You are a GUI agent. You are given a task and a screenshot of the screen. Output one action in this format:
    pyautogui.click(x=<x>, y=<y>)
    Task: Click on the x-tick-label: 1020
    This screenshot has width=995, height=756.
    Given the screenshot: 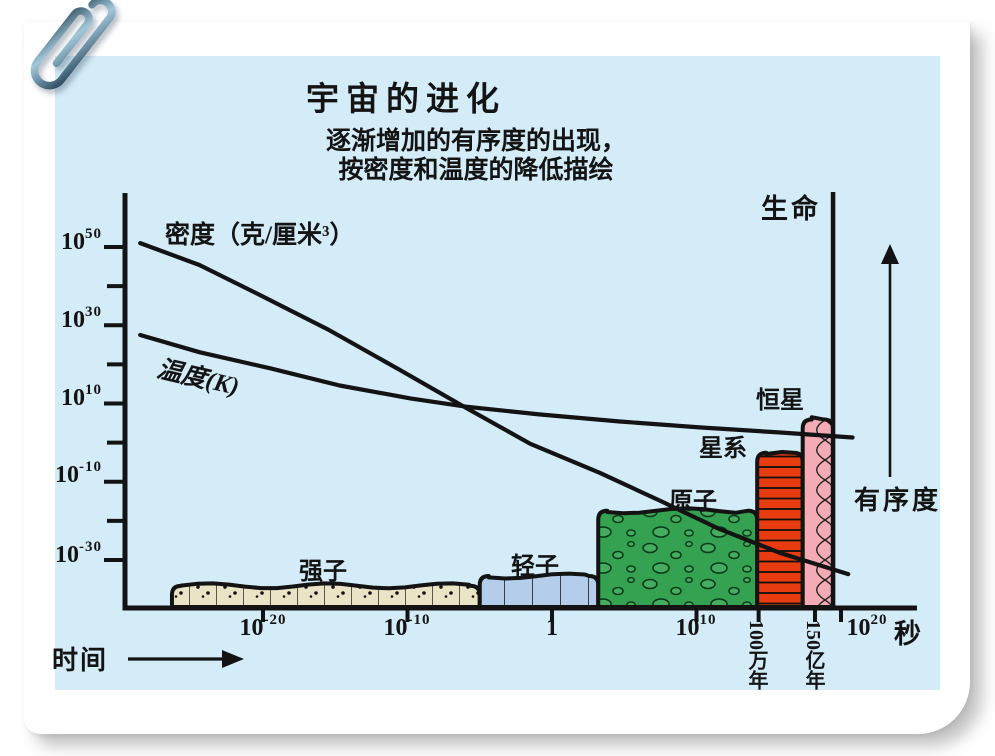 What is the action you would take?
    pyautogui.click(x=867, y=626)
    